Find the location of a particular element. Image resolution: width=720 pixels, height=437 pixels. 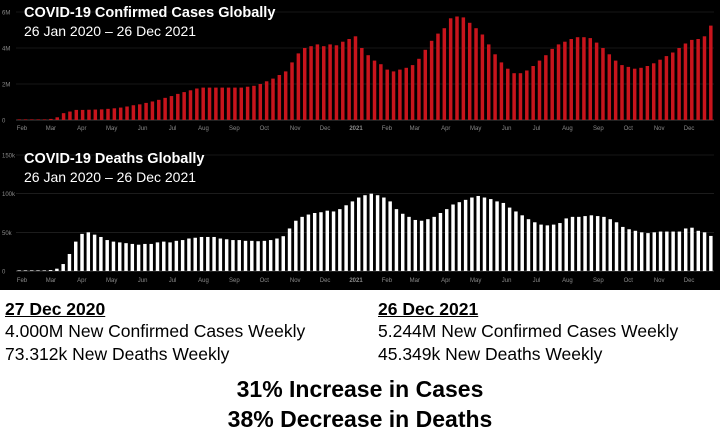

cases-x-tick-label: Dec is located at coordinates (325, 129).